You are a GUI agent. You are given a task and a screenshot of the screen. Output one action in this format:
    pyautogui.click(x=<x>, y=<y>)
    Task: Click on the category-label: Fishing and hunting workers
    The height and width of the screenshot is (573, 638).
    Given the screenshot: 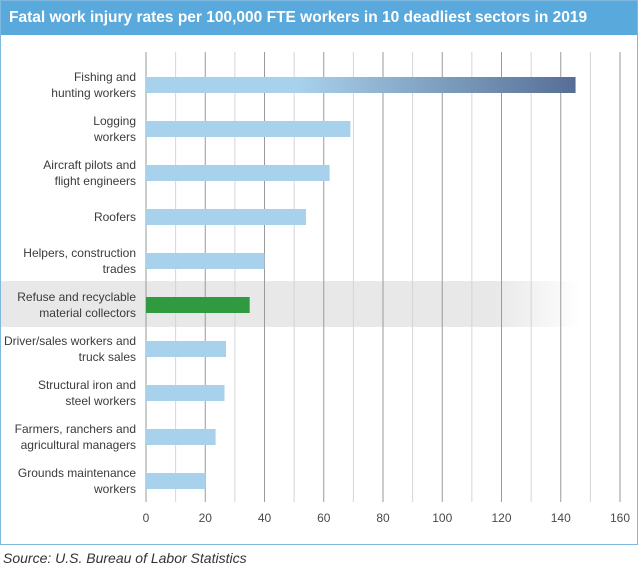 What is the action you would take?
    pyautogui.click(x=93, y=85)
    